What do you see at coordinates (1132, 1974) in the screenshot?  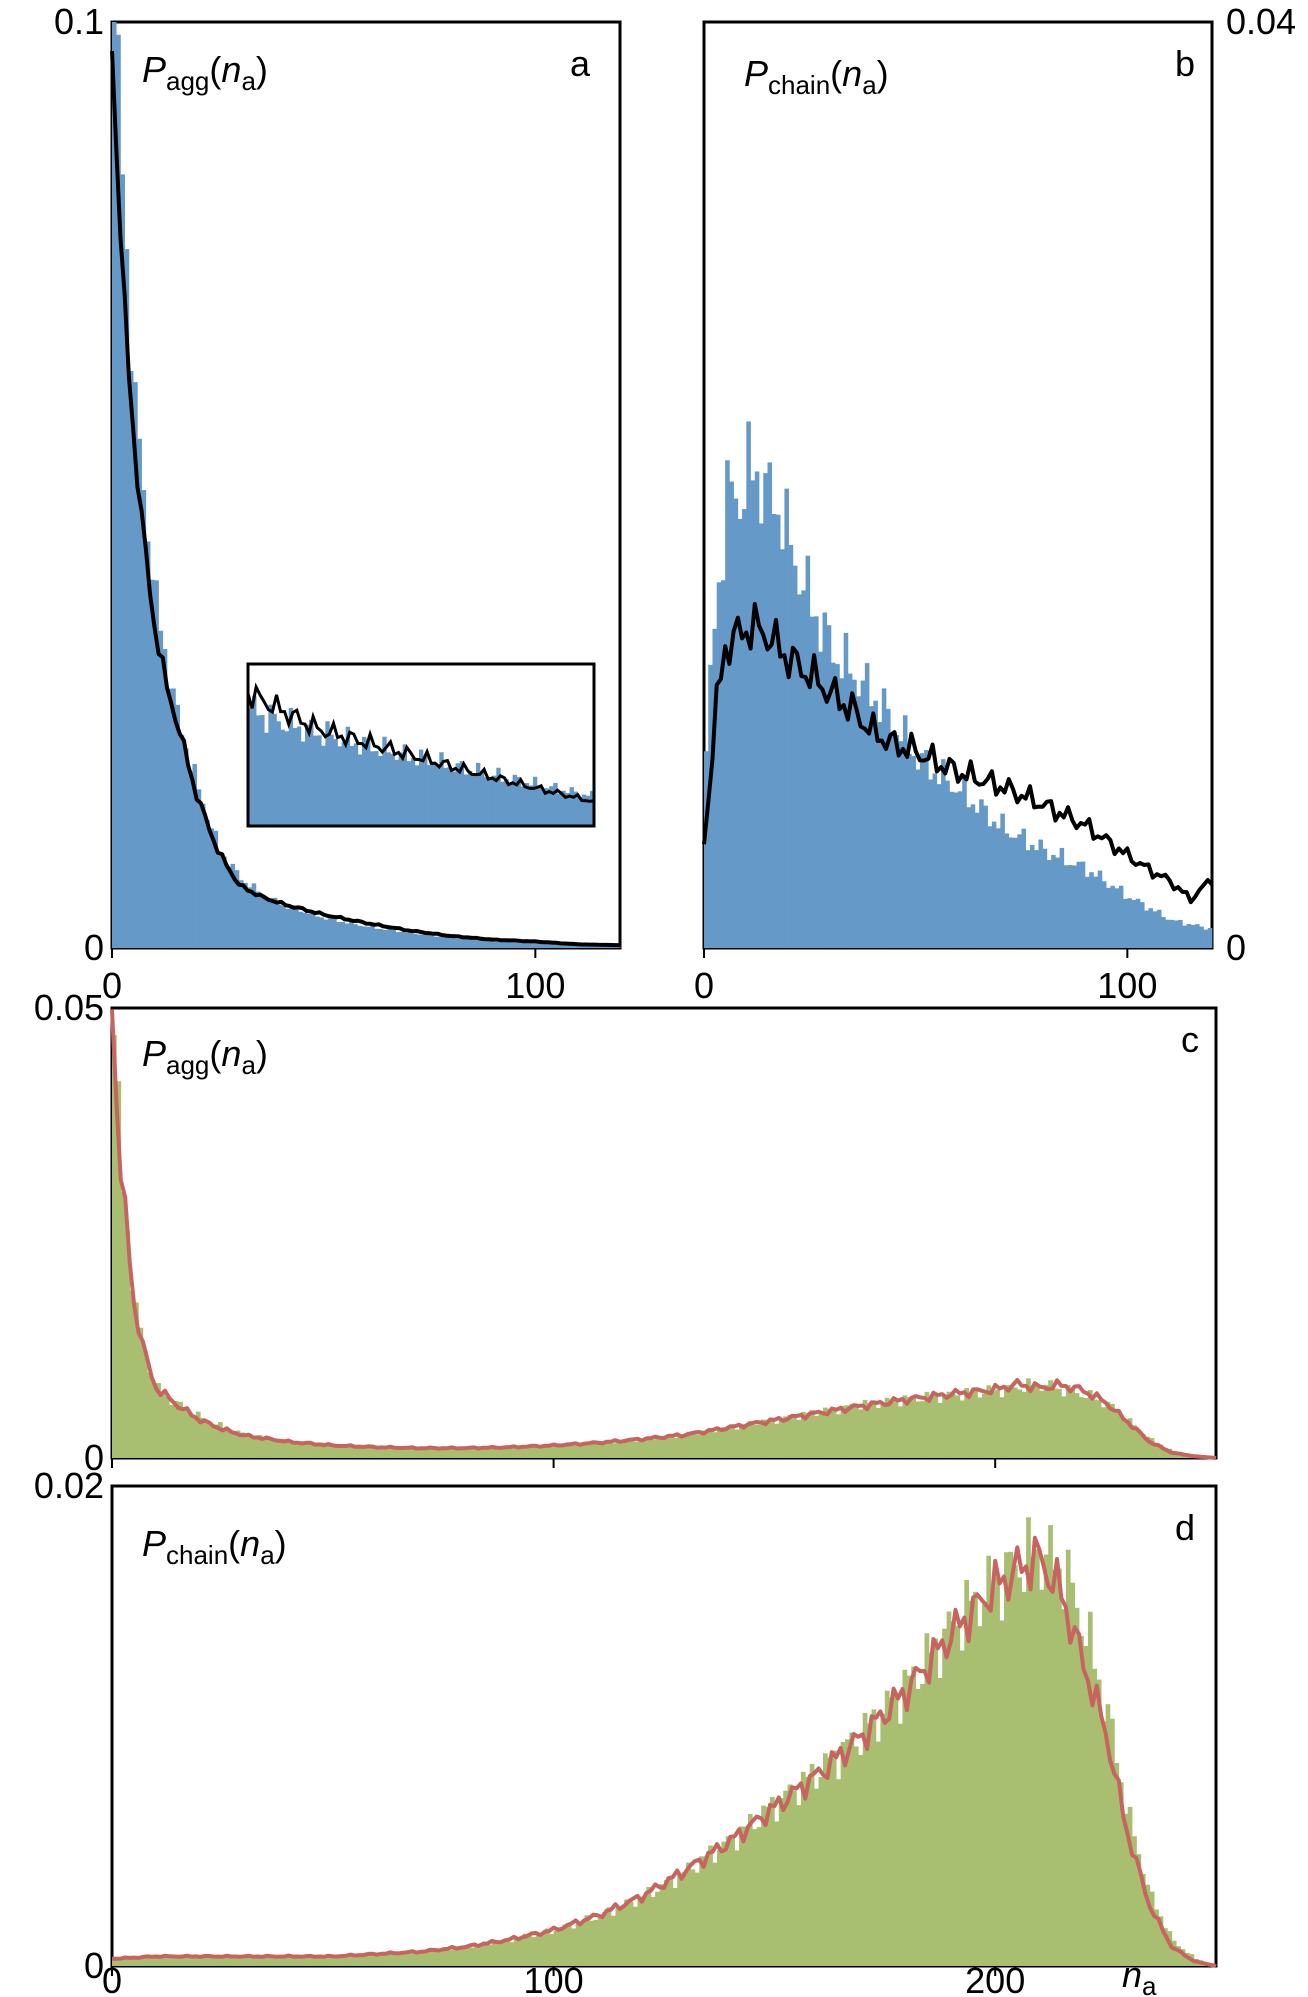 I see `x-axis-label-main: n` at bounding box center [1132, 1974].